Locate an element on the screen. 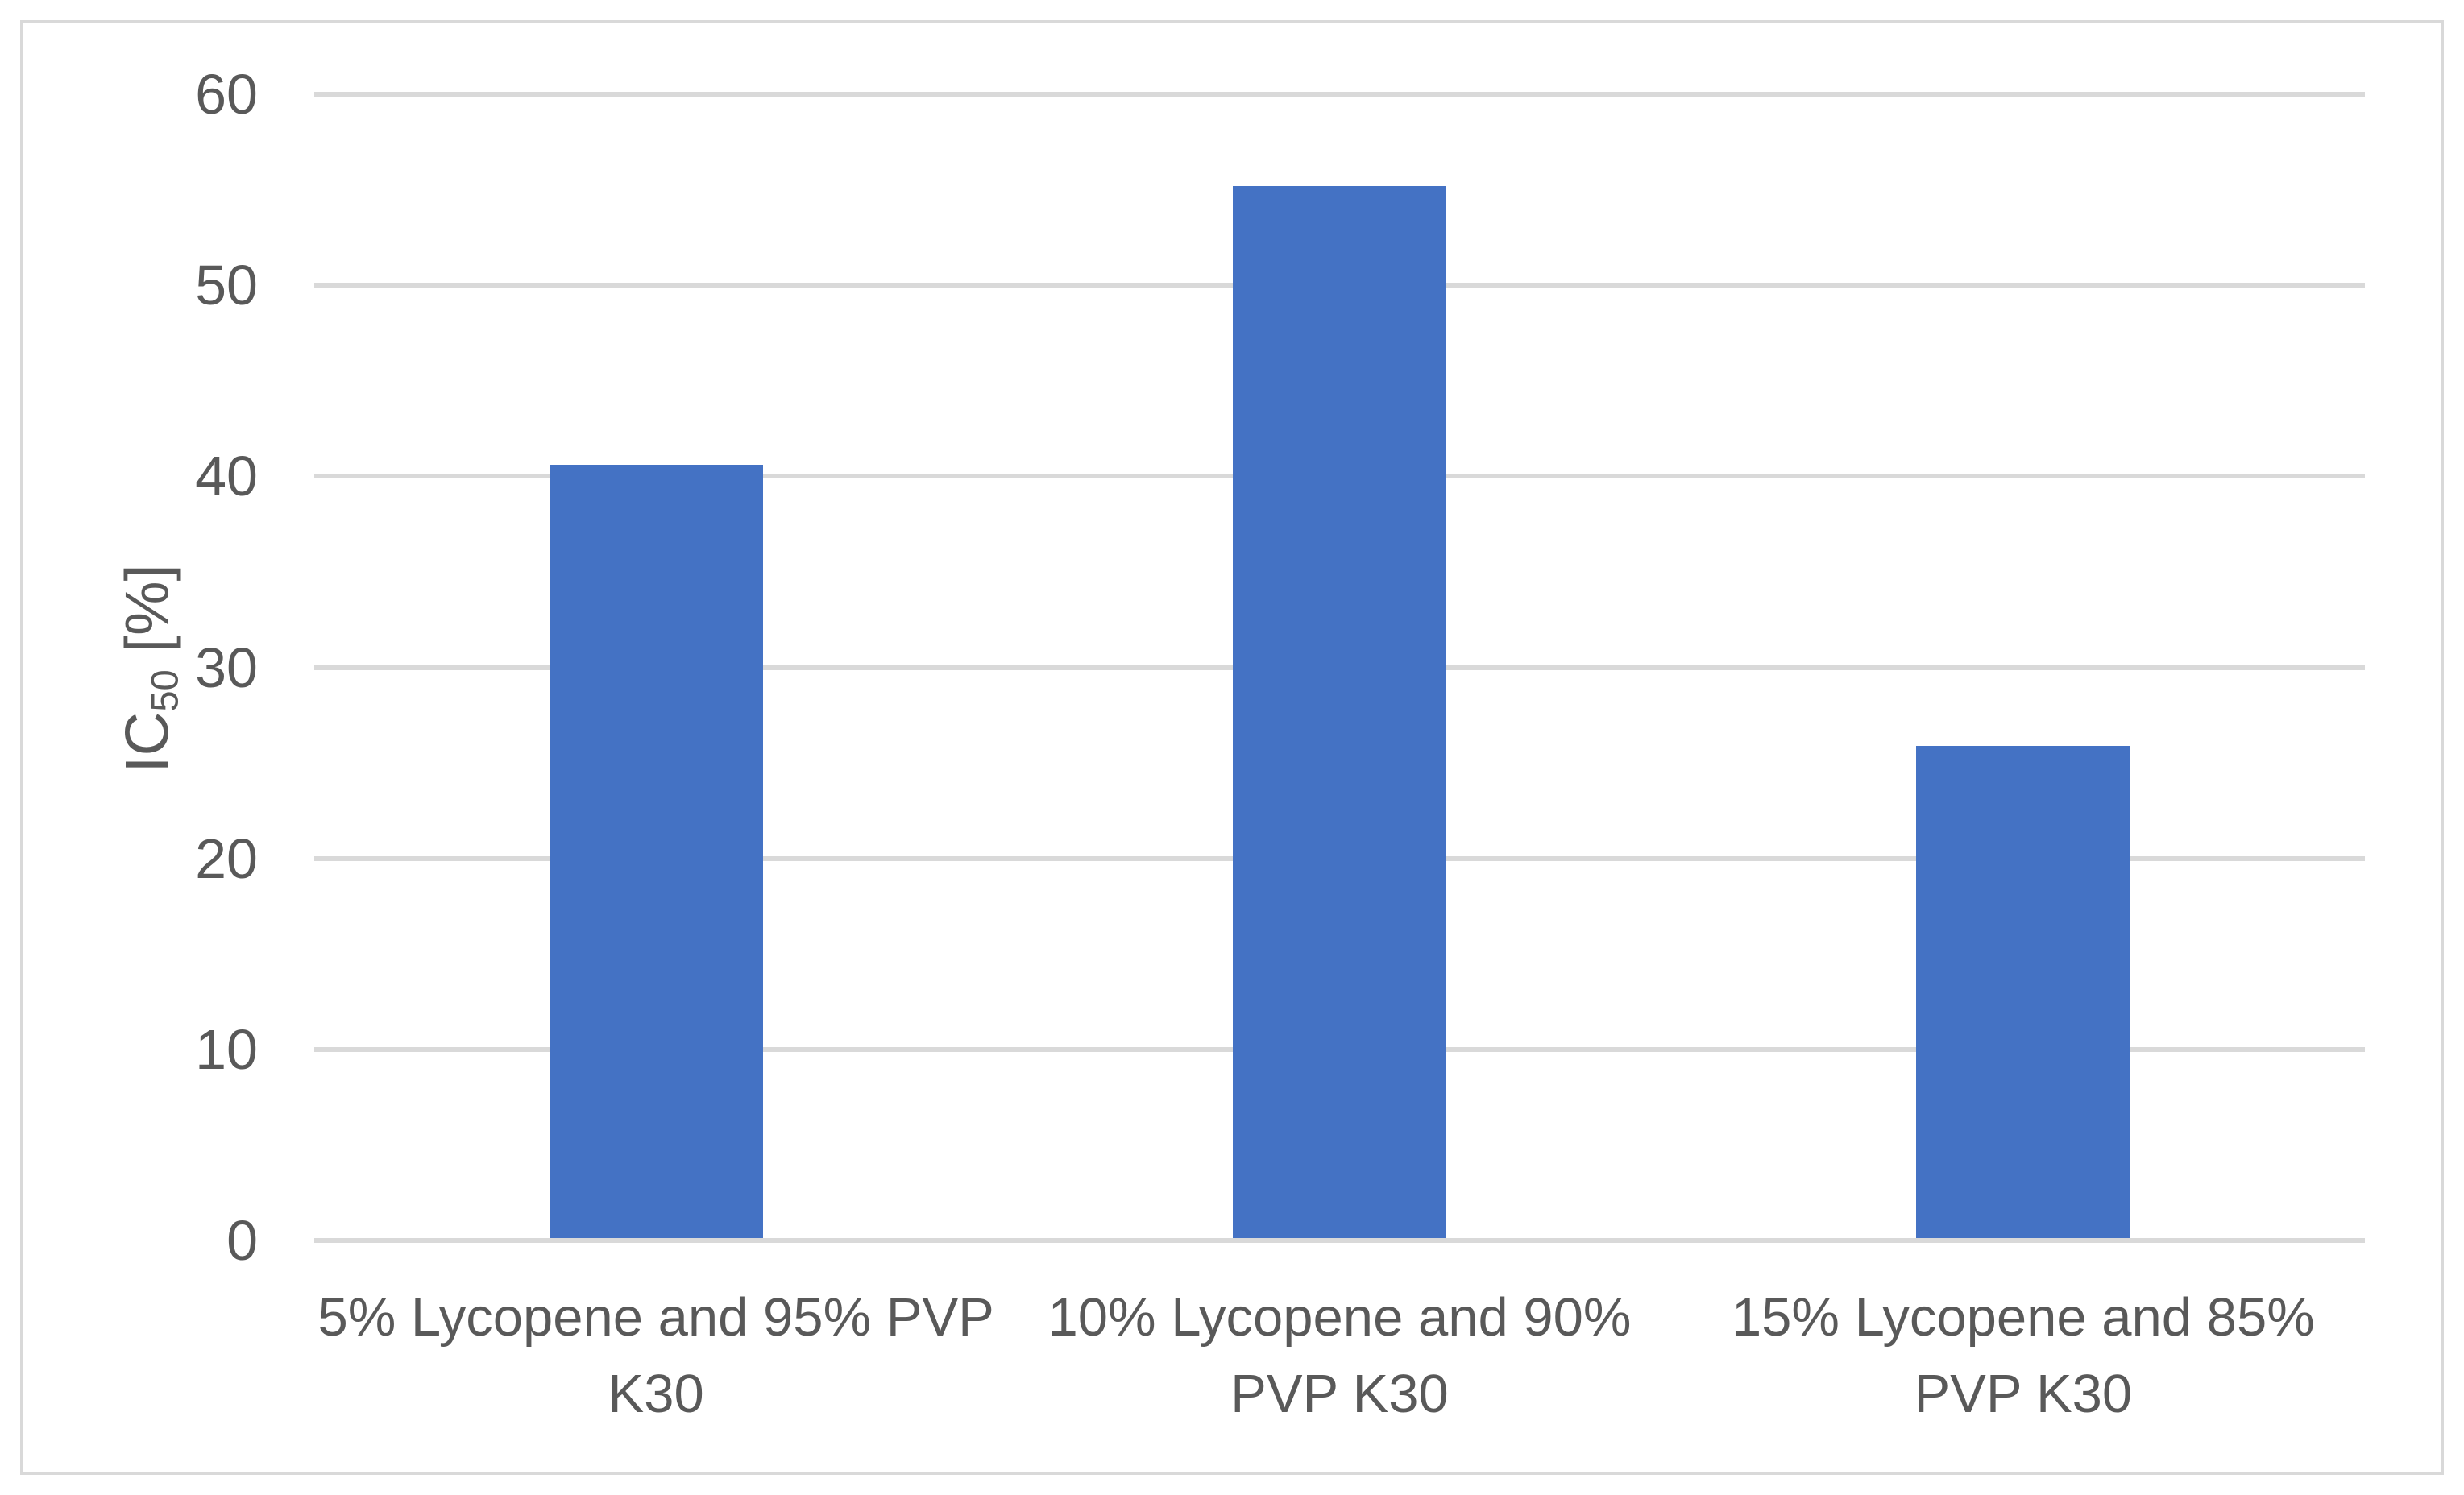 This screenshot has height=1495, width=2464. y-tick-label: 40 is located at coordinates (226, 476).